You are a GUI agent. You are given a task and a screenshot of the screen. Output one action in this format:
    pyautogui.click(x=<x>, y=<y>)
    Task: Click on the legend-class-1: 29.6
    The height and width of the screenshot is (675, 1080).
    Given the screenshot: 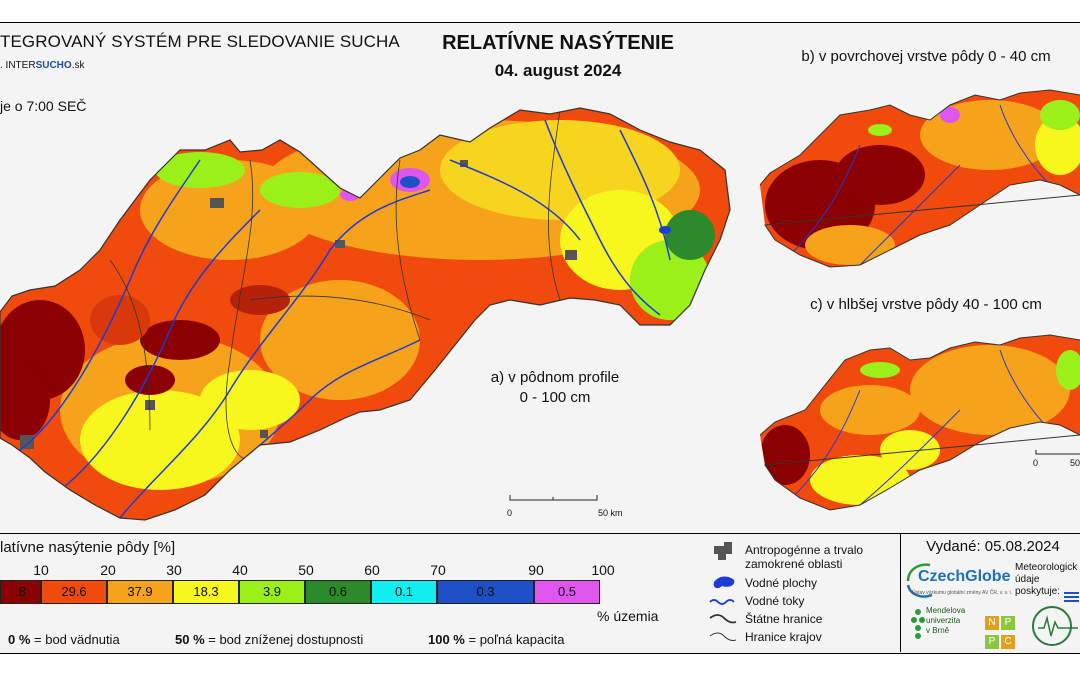 What is the action you would take?
    pyautogui.click(x=74, y=592)
    